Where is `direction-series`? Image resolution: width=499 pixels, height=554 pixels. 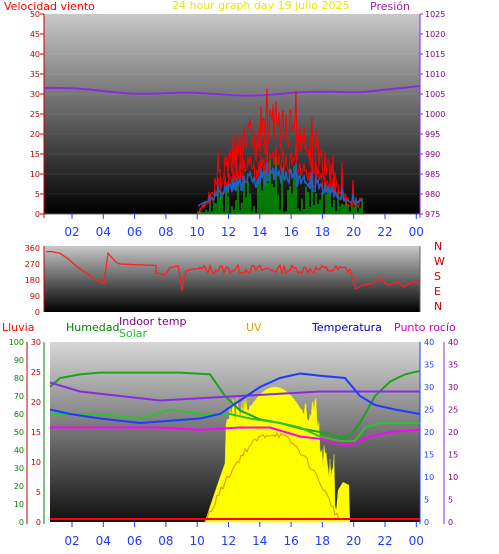
direction-series is located at coordinates (233, 270).